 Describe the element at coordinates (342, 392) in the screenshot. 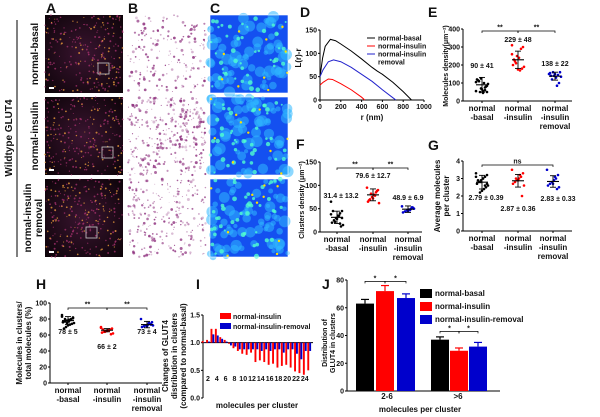

I see `y-tick-label: 0` at that location.